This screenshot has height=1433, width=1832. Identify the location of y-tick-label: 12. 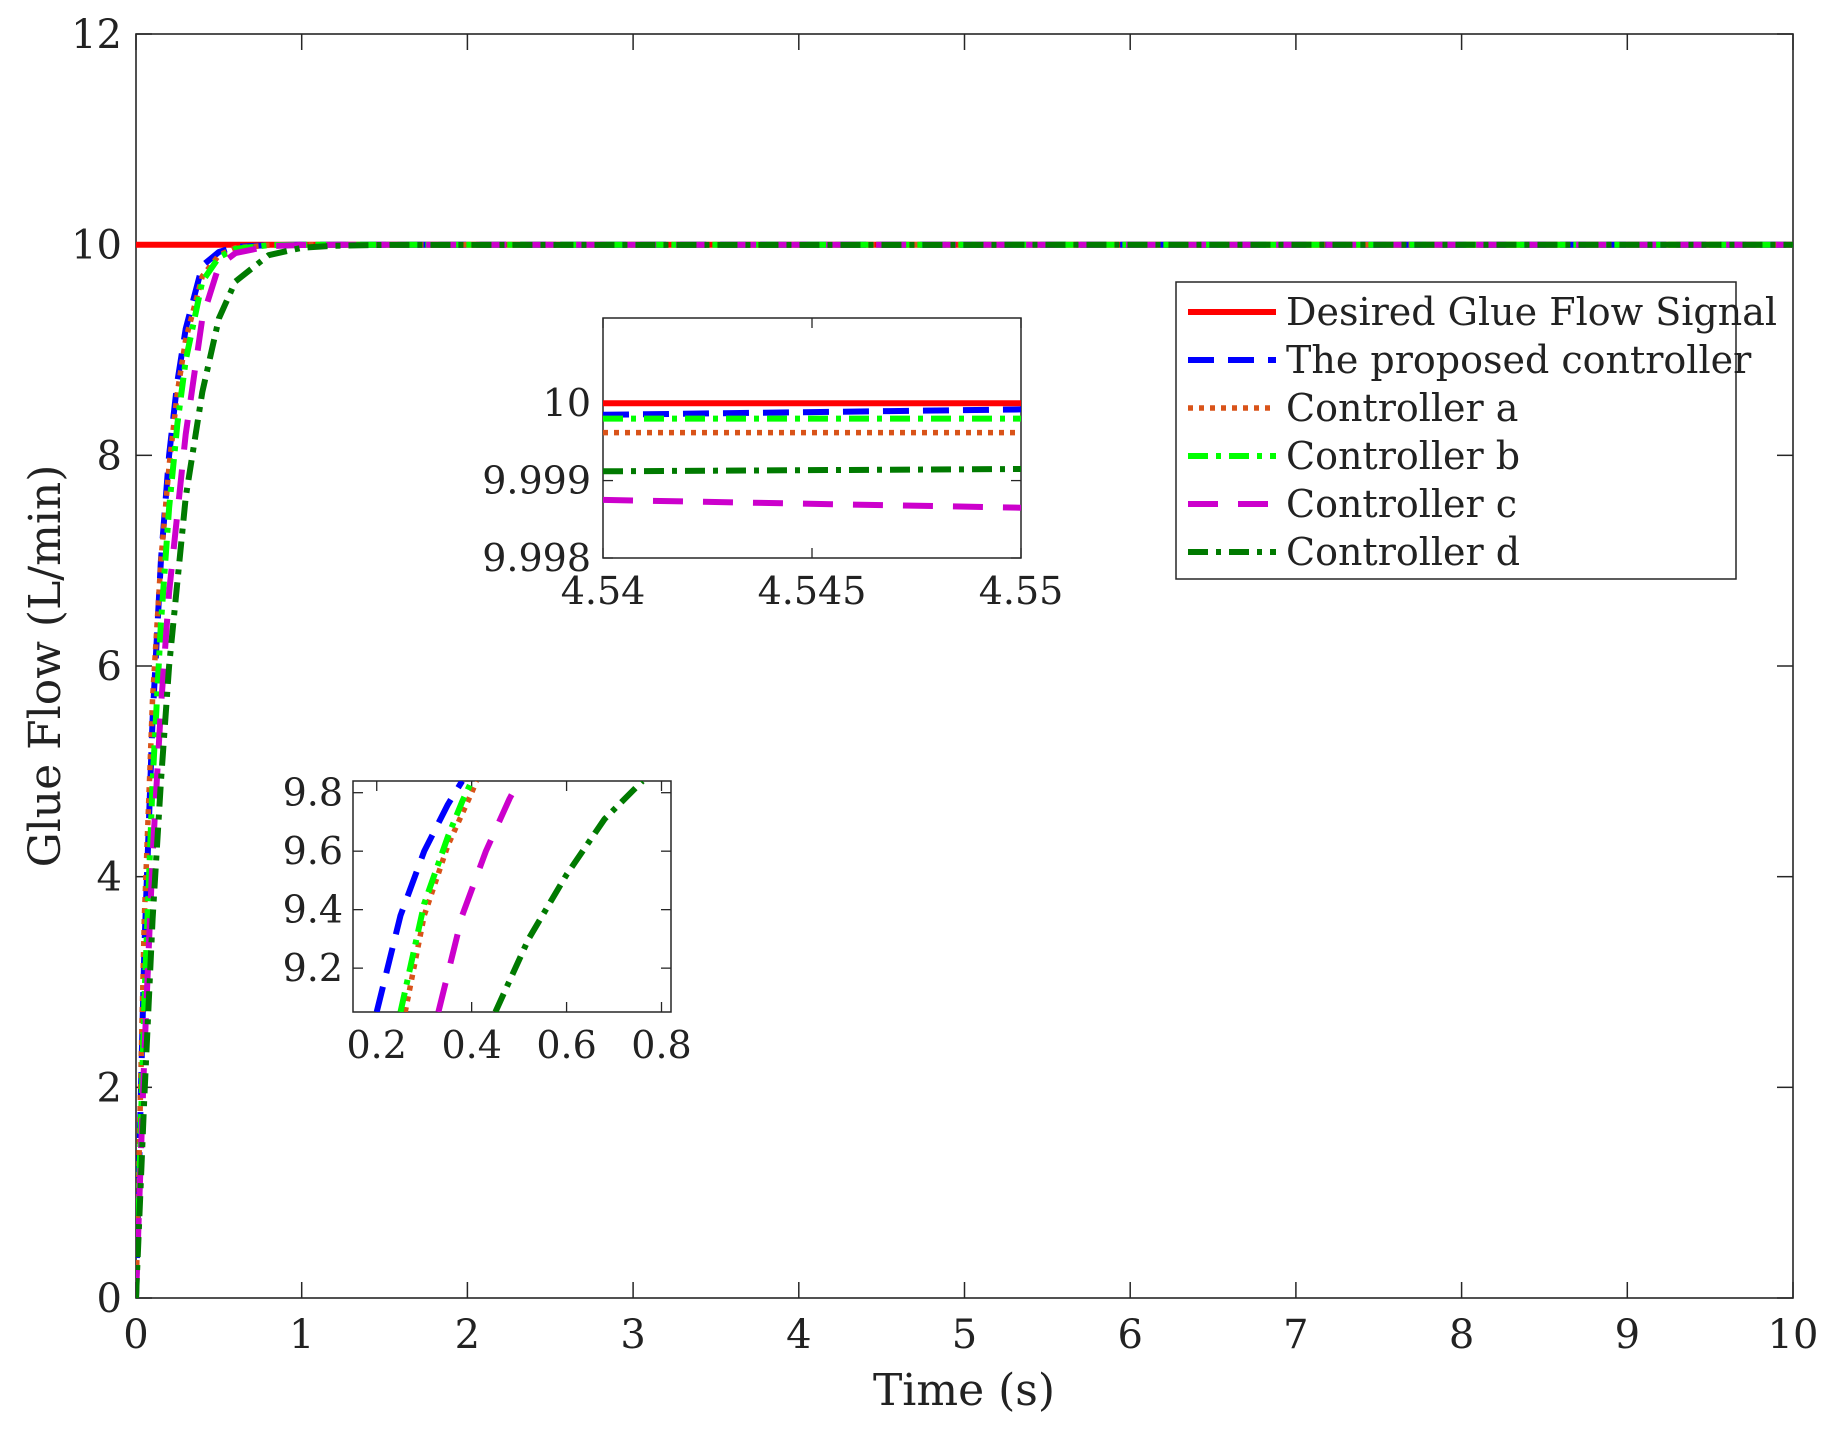
(96, 35).